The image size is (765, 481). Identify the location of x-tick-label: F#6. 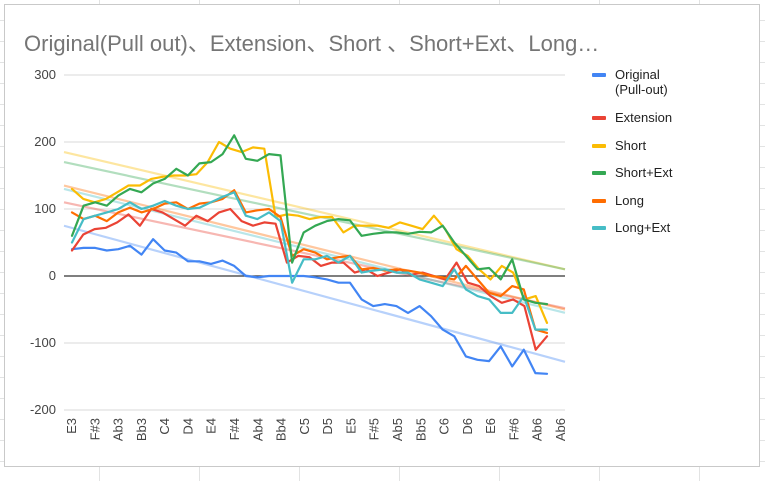
(513, 429).